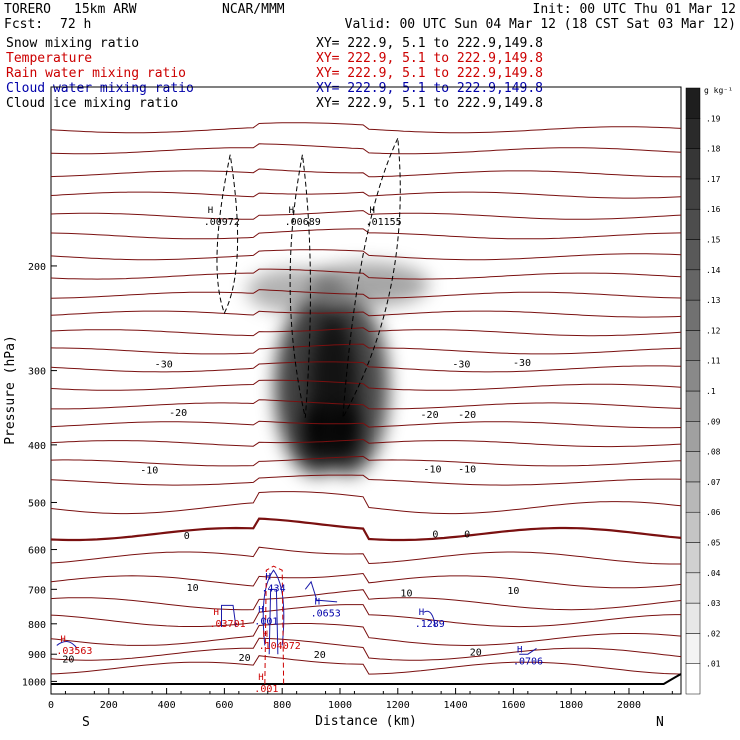 The image size is (740, 740). I want to click on colorbar-label-12: .13, so click(713, 300).